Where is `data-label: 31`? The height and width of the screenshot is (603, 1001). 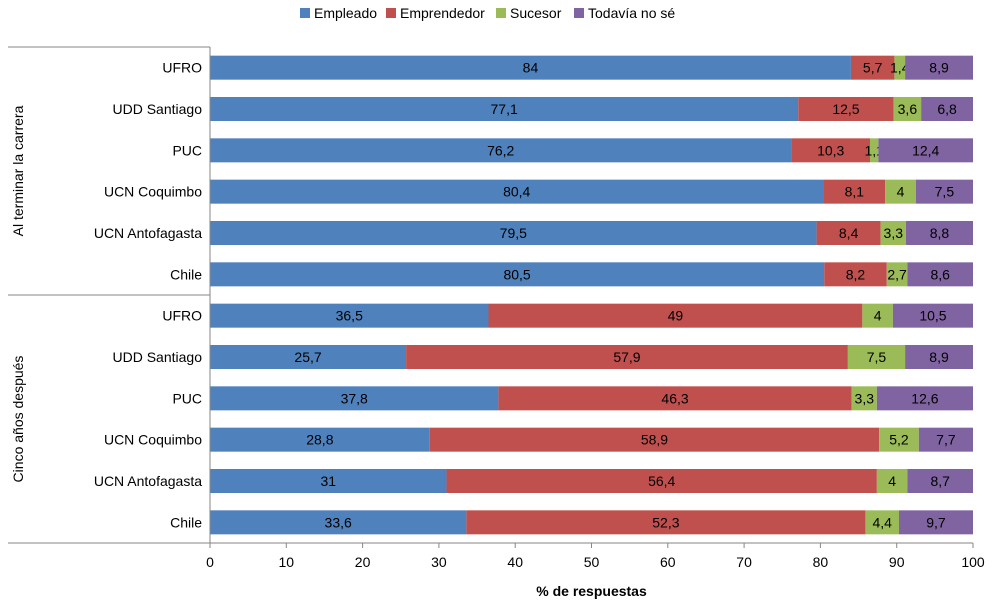
data-label: 31 is located at coordinates (328, 481).